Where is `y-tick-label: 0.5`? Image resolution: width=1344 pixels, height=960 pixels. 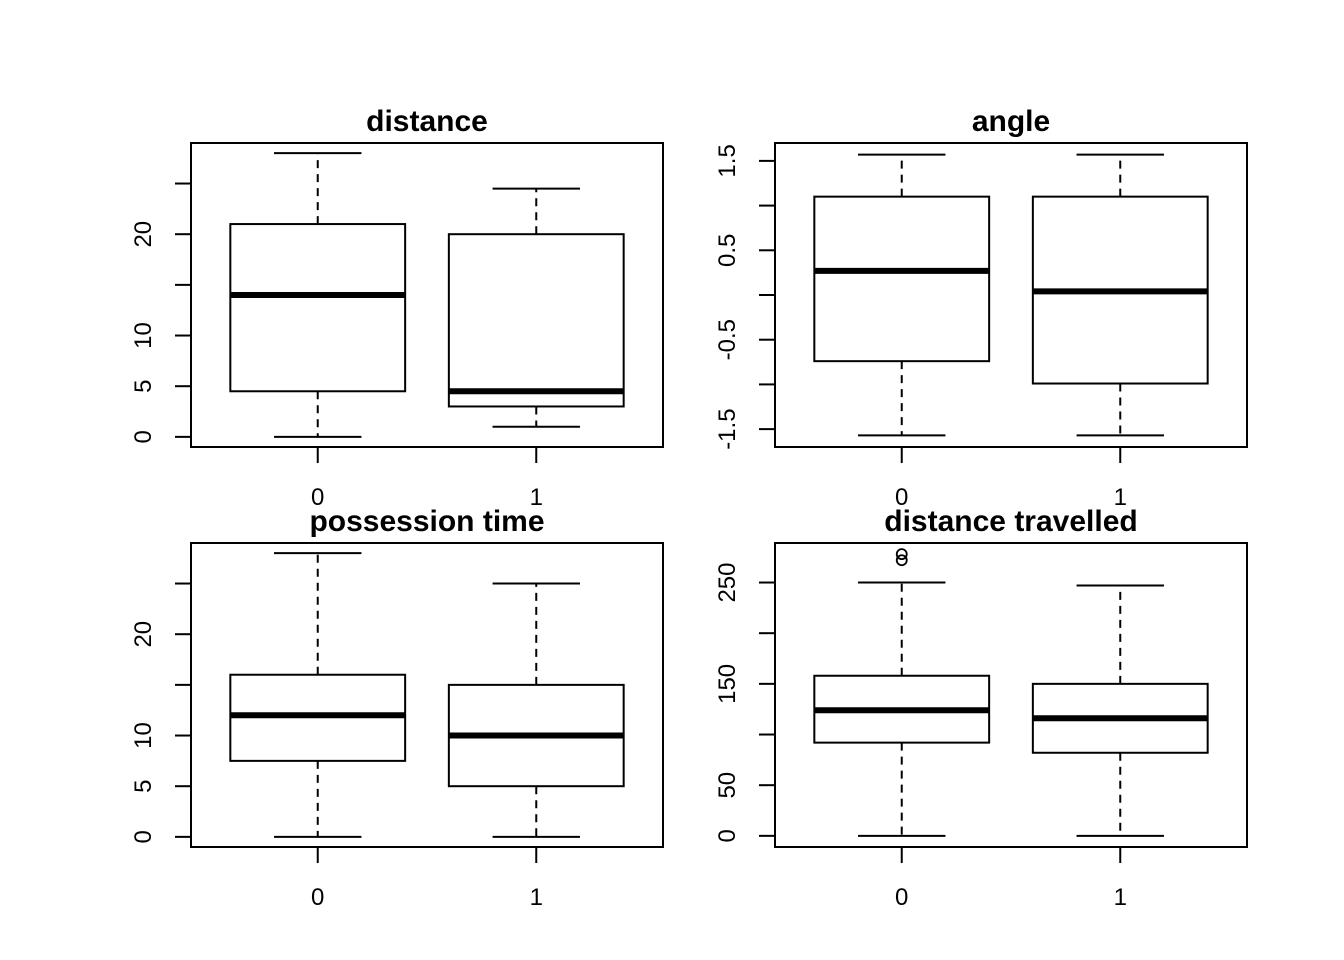
y-tick-label: 0.5 is located at coordinates (727, 250).